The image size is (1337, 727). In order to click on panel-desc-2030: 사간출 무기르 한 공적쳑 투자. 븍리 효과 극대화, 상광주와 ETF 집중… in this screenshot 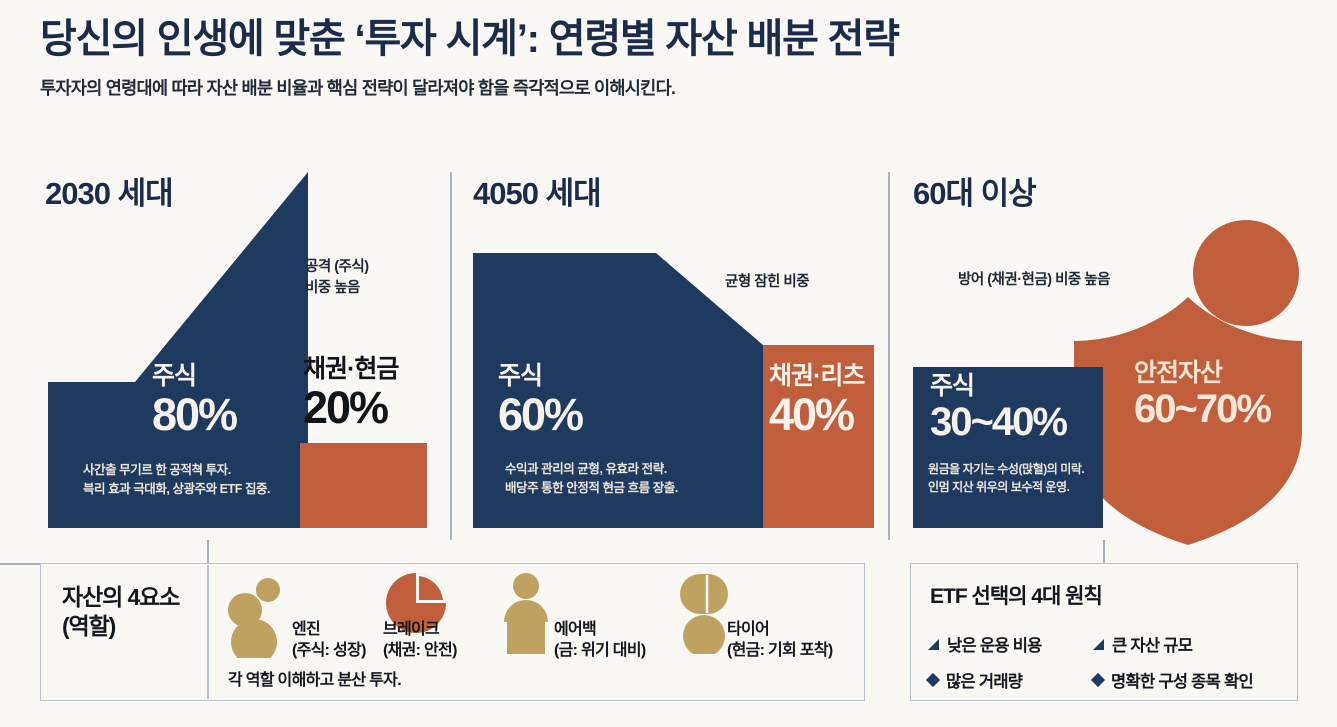, I will do `click(177, 480)`.